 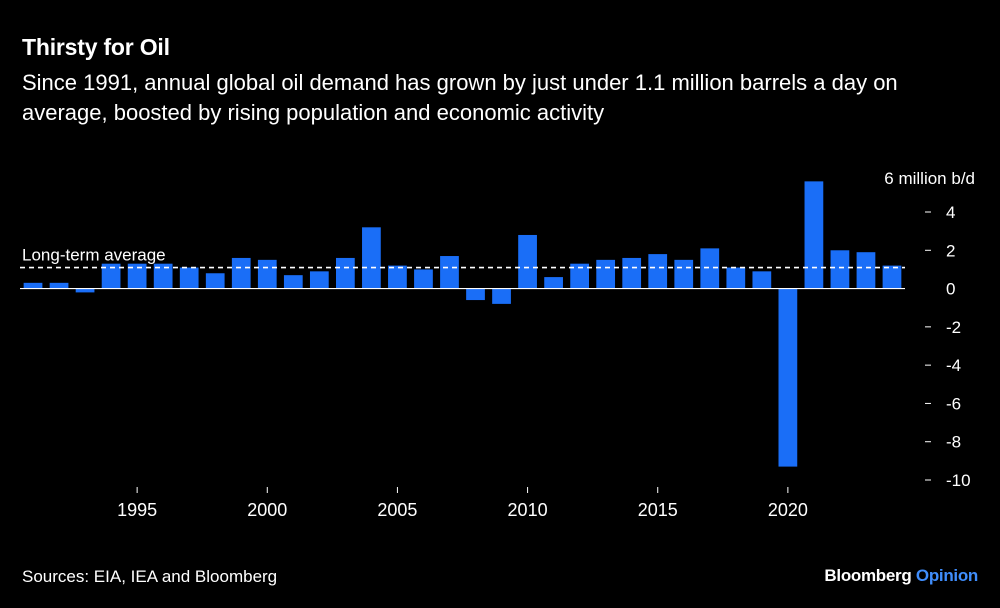 I want to click on bar-2011, so click(x=553, y=283).